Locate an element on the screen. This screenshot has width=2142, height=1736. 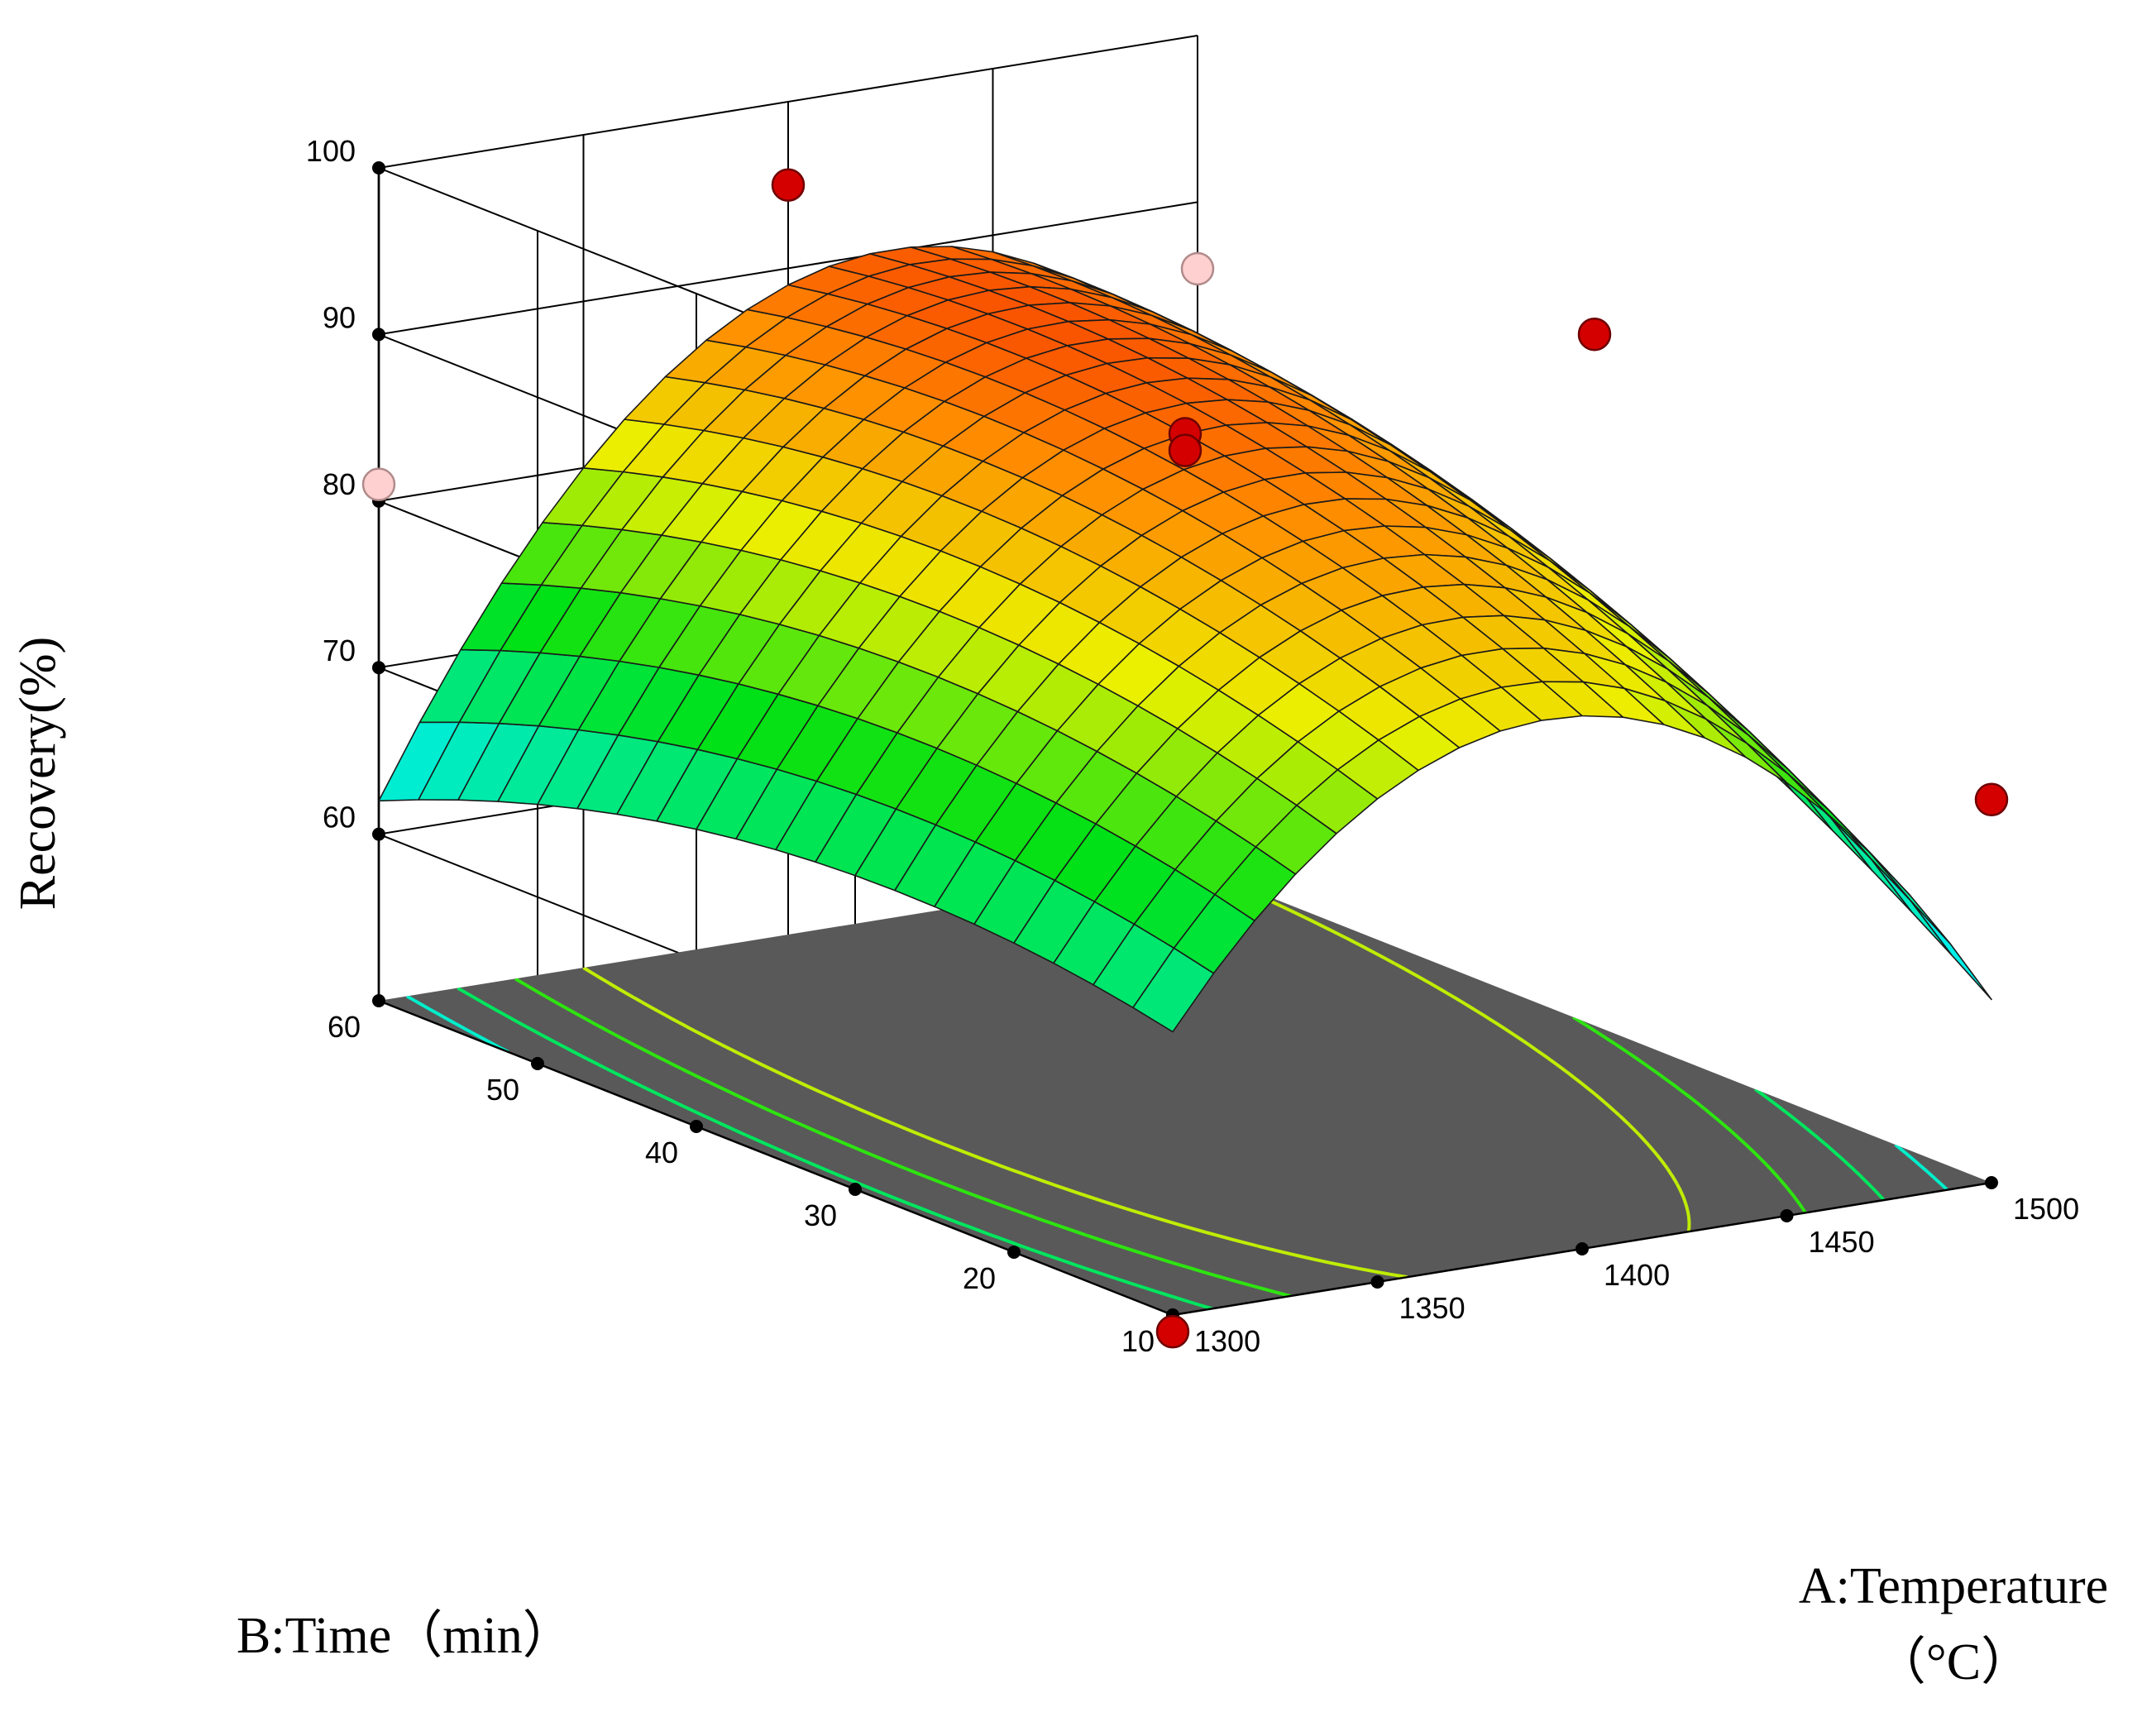
y-tick-label: 50 is located at coordinates (502, 1090).